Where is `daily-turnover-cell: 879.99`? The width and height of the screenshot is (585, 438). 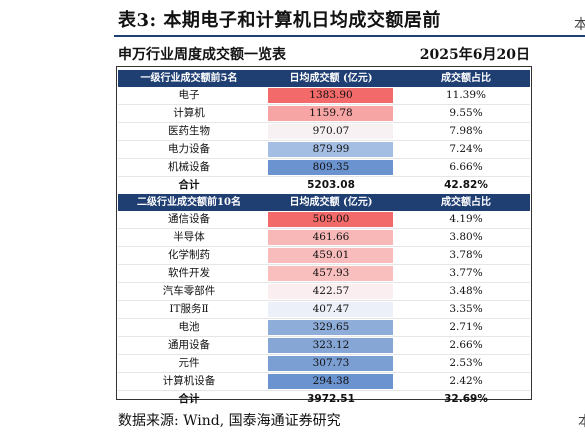
daily-turnover-cell: 879.99 is located at coordinates (331, 149).